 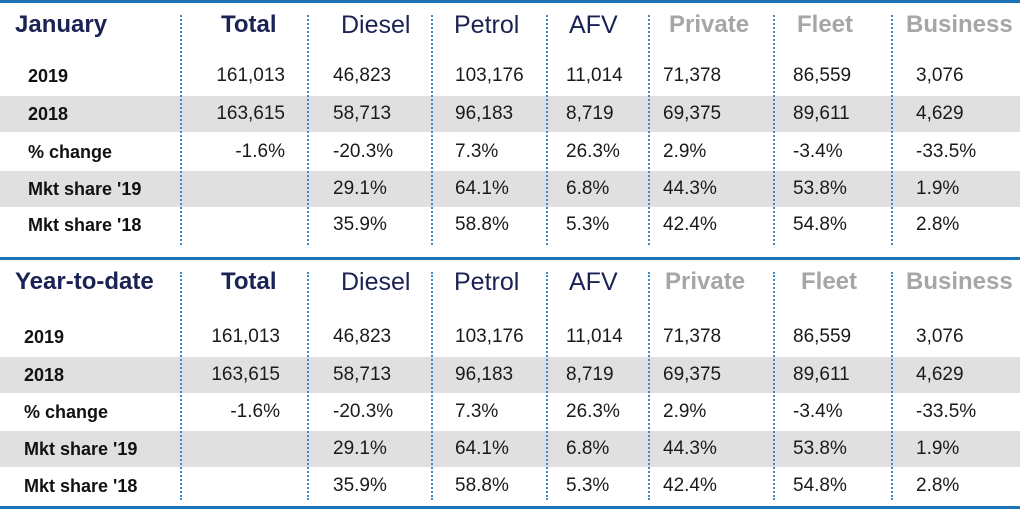 What do you see at coordinates (690, 485) in the screenshot?
I see `cell-private: 42.4%` at bounding box center [690, 485].